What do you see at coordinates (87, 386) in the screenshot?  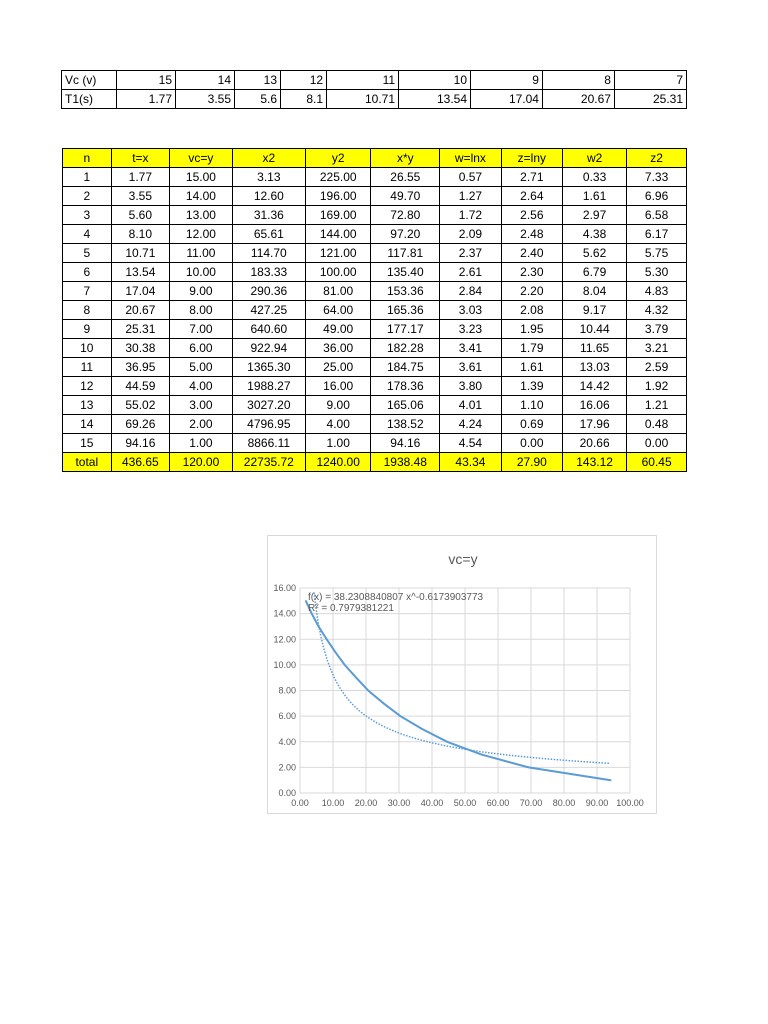 I see `table-cell: 12` at bounding box center [87, 386].